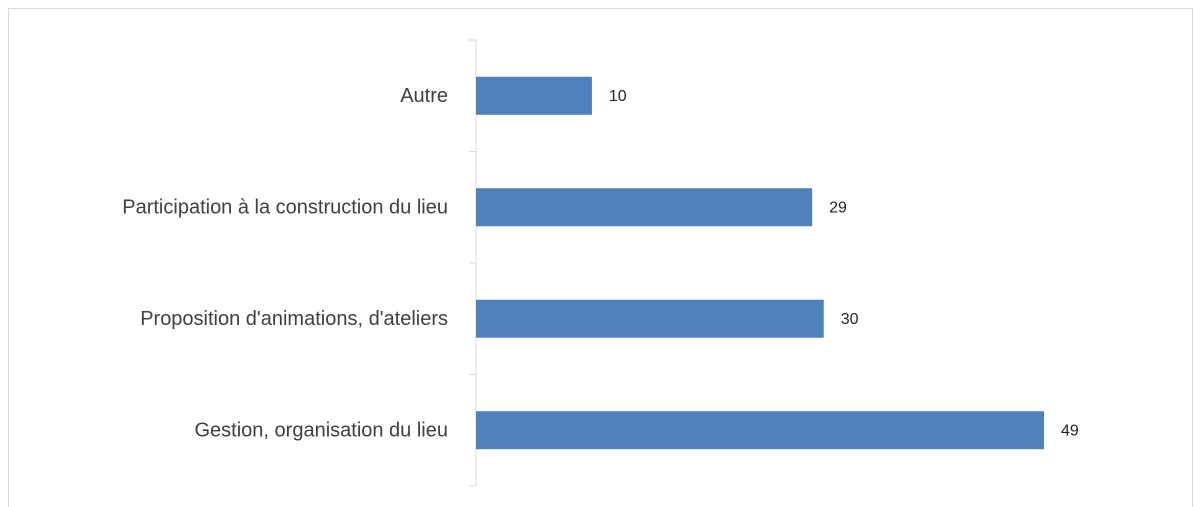 Image resolution: width=1194 pixels, height=507 pixels. What do you see at coordinates (838, 207) in the screenshot?
I see `data-label: 29` at bounding box center [838, 207].